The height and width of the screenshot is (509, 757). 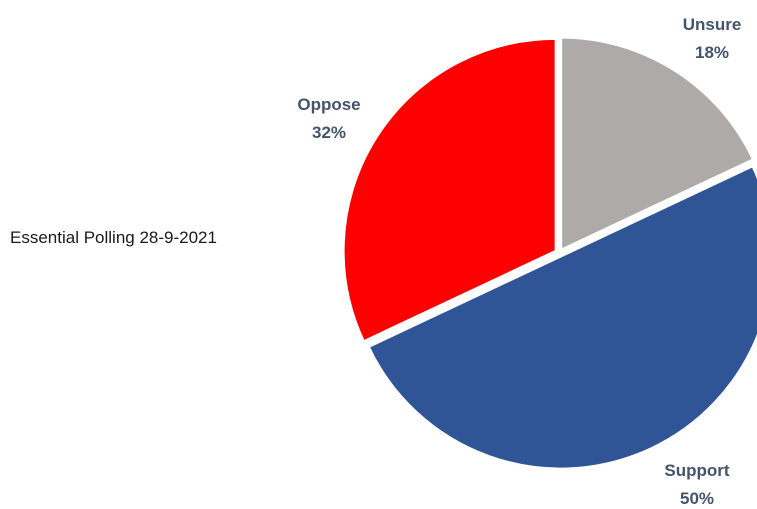 What do you see at coordinates (657, 144) in the screenshot?
I see `pie-slice-unsure` at bounding box center [657, 144].